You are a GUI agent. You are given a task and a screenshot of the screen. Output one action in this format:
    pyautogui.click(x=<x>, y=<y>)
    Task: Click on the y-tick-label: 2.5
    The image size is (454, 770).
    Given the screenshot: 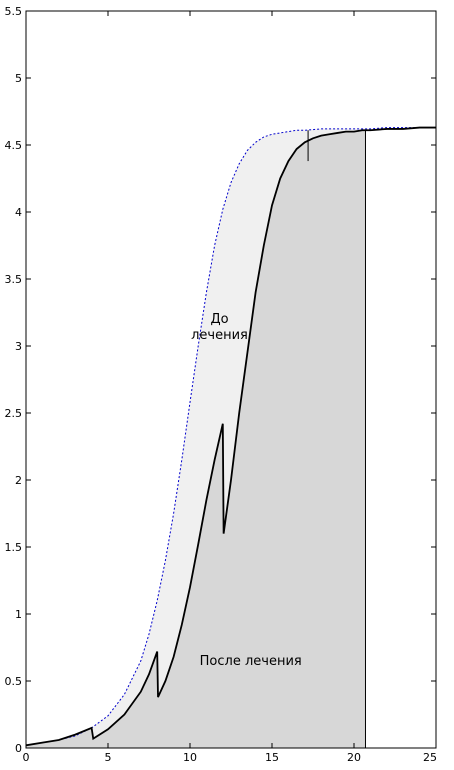 What is the action you would take?
    pyautogui.click(x=14, y=413)
    